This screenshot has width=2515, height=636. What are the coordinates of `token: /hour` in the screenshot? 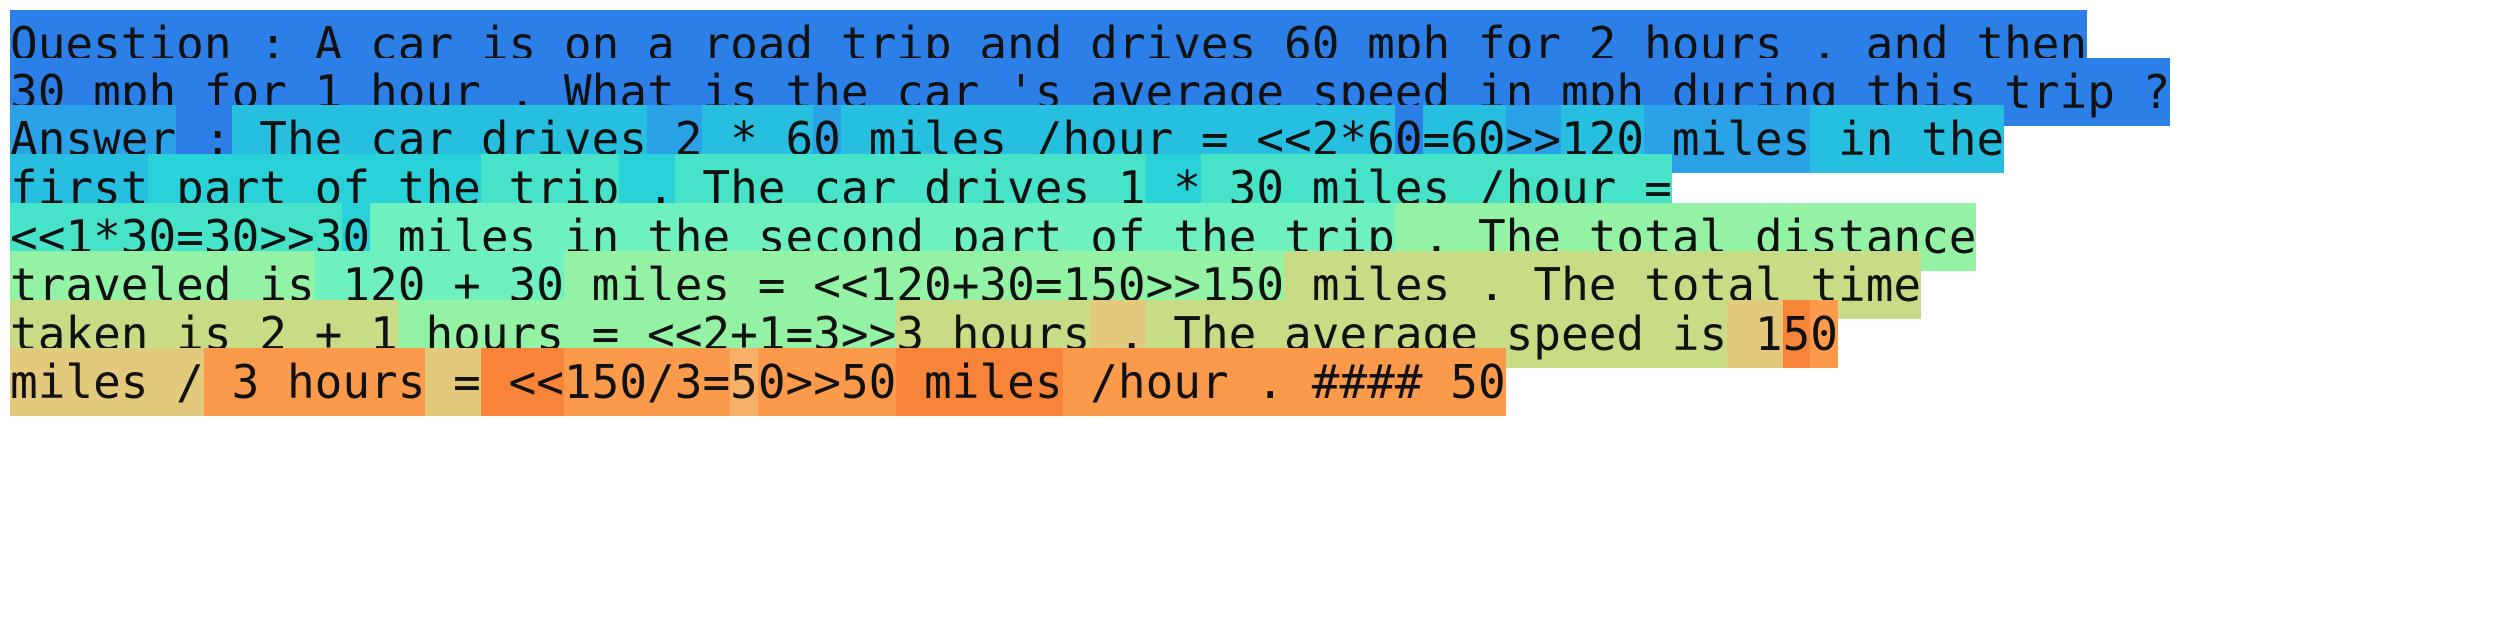 It's located at (1145, 382).